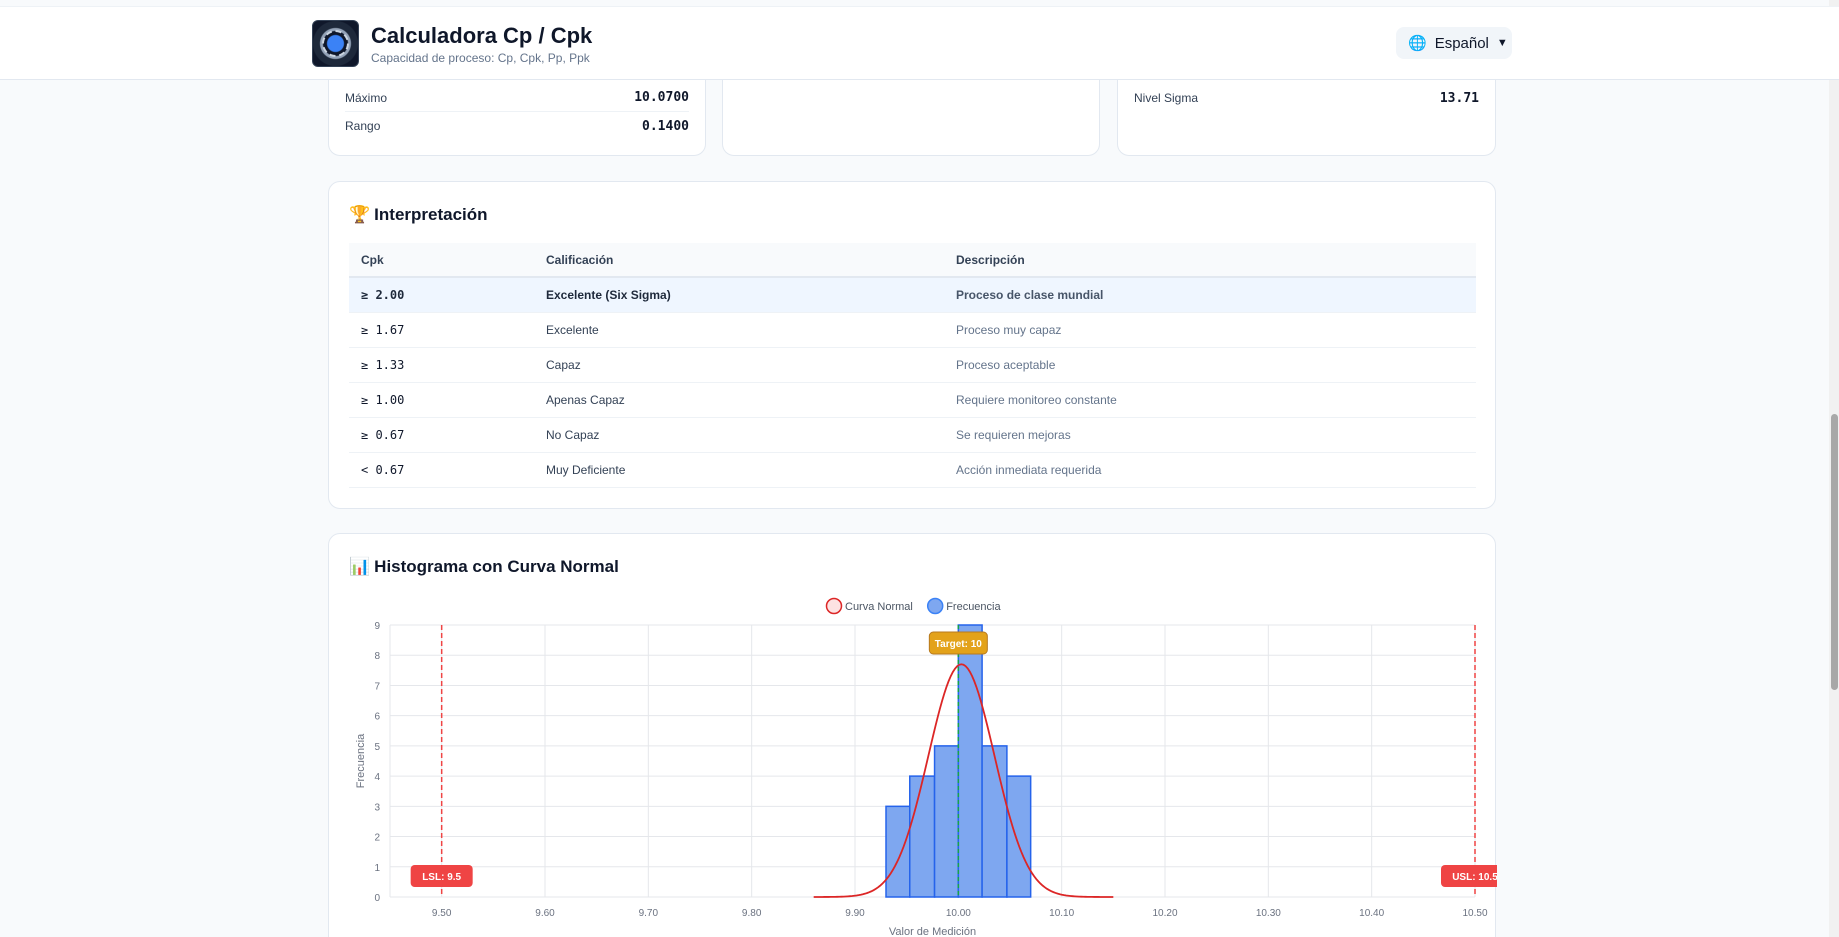 The height and width of the screenshot is (937, 1839). What do you see at coordinates (1306, 98) in the screenshot?
I see `stat-row-sigma: Nivel Sigma 13.71` at bounding box center [1306, 98].